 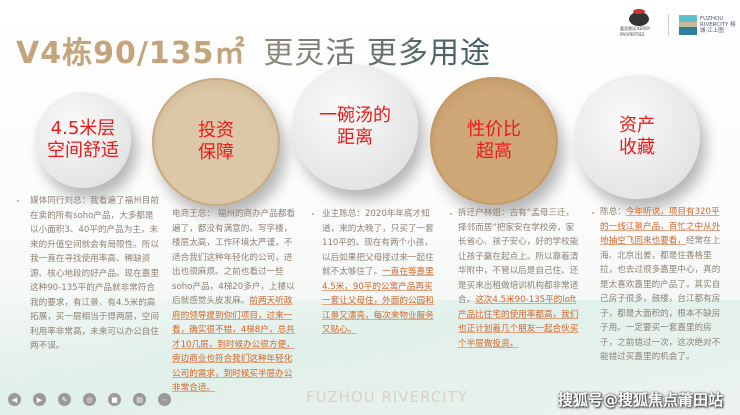 I want to click on sohu-watermark: 搜狐号@搜狐焦点莆田站, so click(x=641, y=400).